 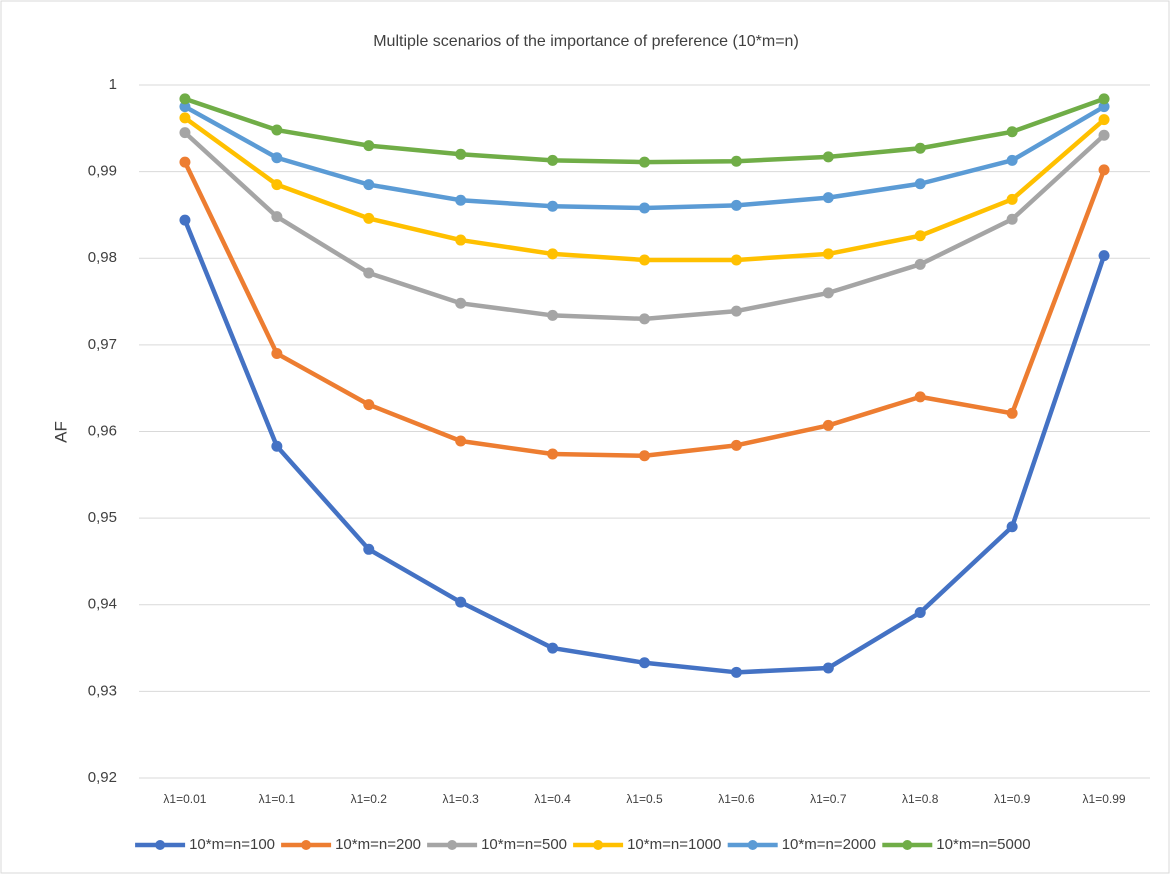 What do you see at coordinates (102, 257) in the screenshot?
I see `y-tick-label: 0,98` at bounding box center [102, 257].